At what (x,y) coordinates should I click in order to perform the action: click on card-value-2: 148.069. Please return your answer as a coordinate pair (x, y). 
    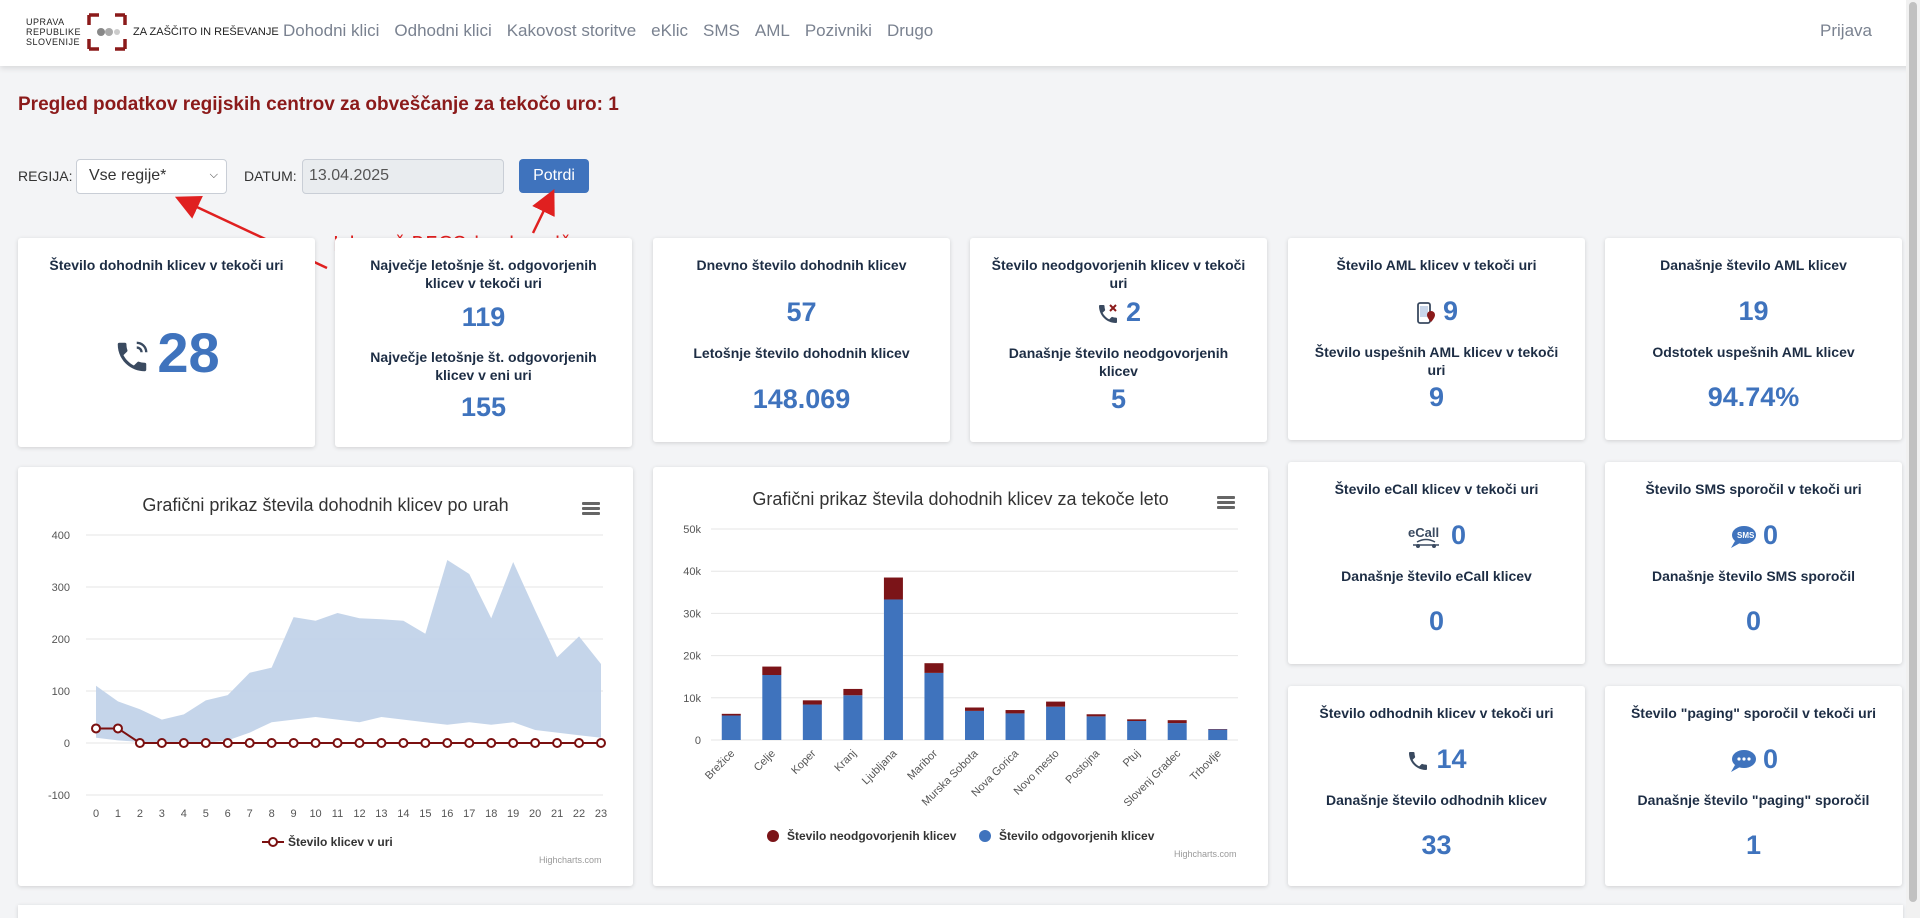
    Looking at the image, I should click on (801, 399).